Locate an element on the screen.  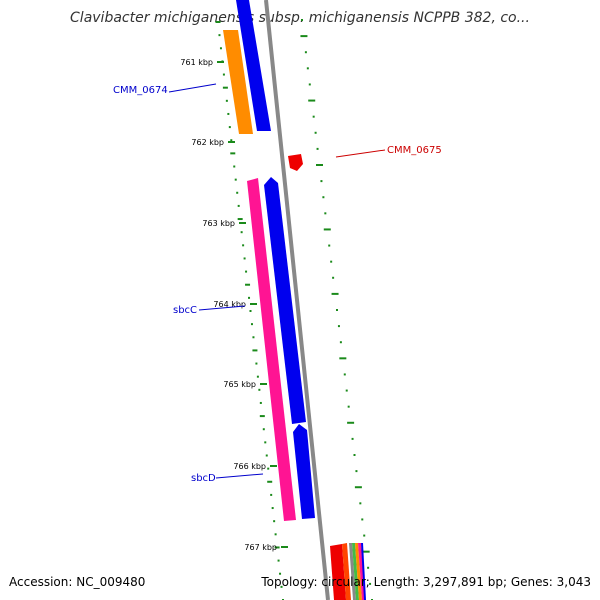
tick-label: 762 kbp is located at coordinates (207, 142).